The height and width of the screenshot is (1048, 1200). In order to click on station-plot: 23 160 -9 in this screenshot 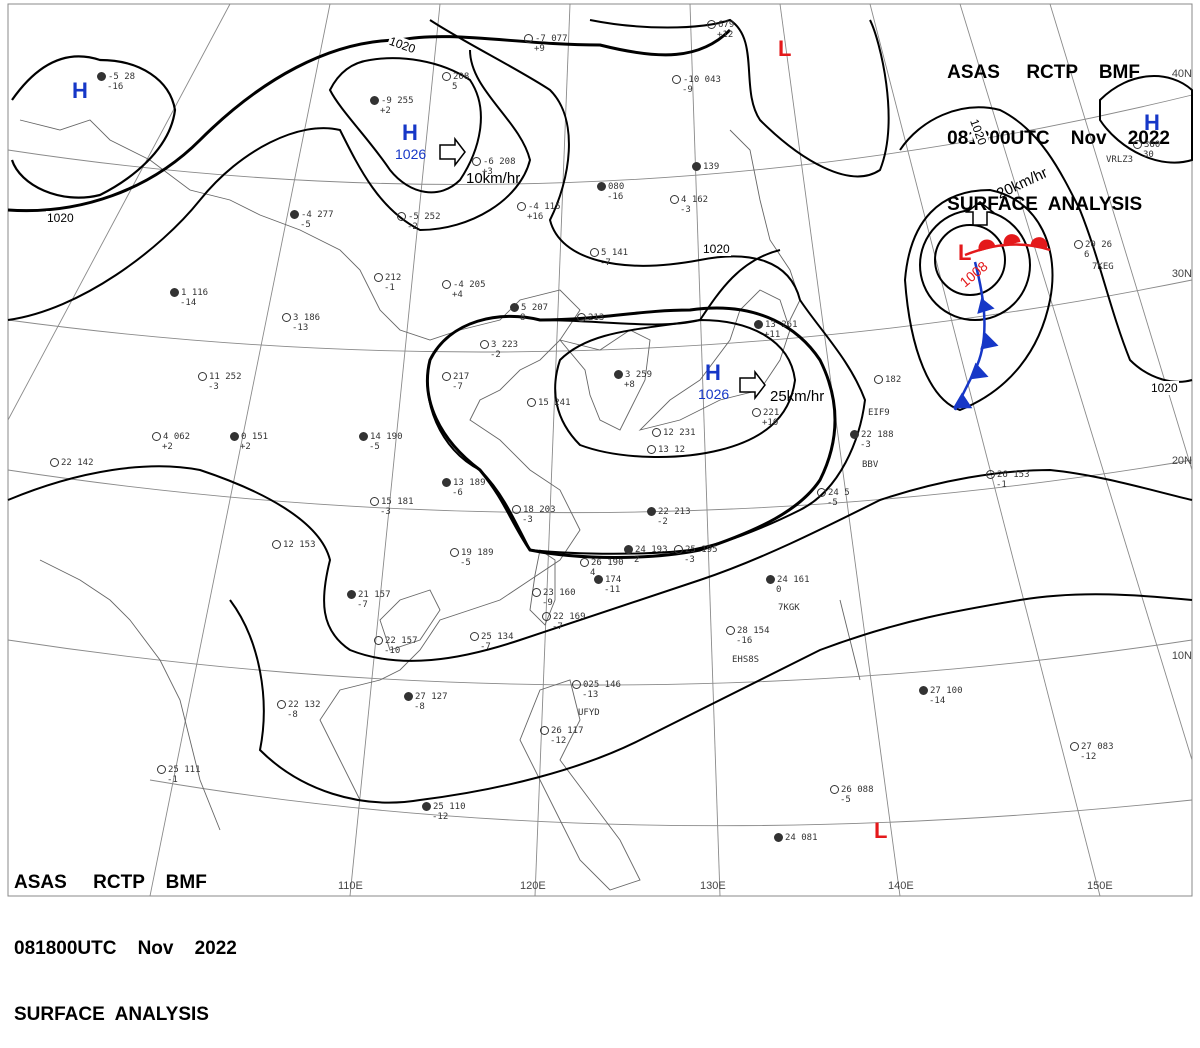, I will do `click(553, 598)`.